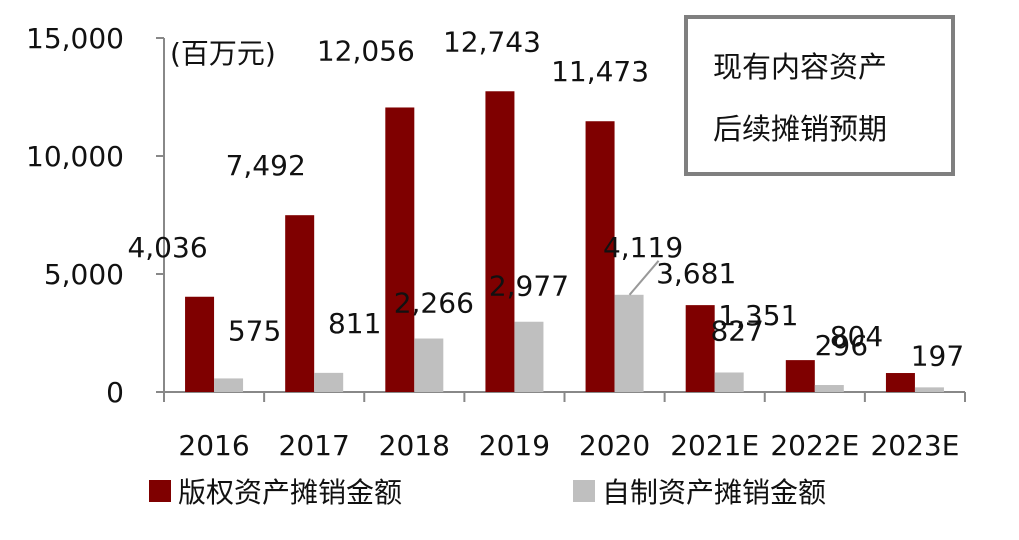 This screenshot has height=540, width=1019. I want to click on bar-selfmade-2019, so click(529, 356).